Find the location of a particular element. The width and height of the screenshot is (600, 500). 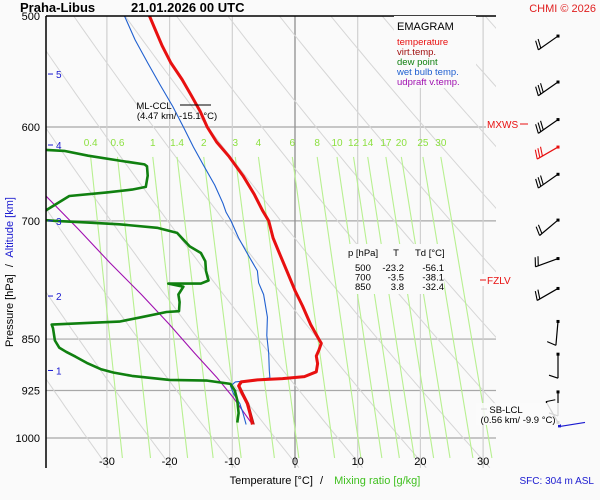

table-cell-td: -56.1 is located at coordinates (433, 268).